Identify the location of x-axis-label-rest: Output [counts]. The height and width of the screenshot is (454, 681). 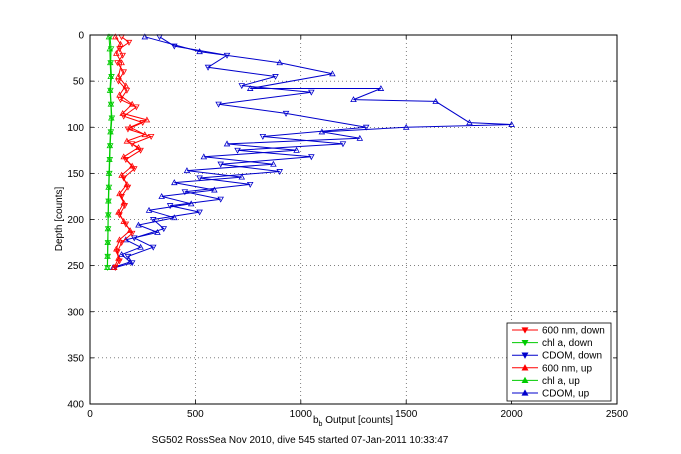
(357, 420).